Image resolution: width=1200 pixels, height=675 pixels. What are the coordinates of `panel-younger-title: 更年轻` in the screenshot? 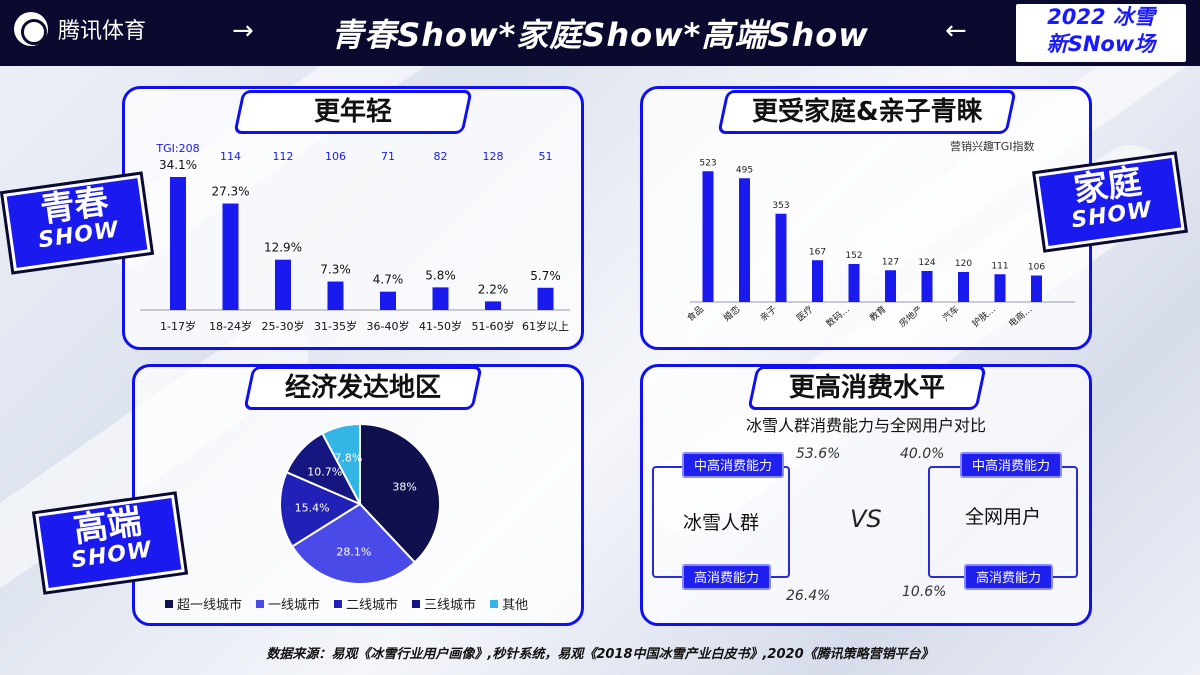 It's located at (353, 112).